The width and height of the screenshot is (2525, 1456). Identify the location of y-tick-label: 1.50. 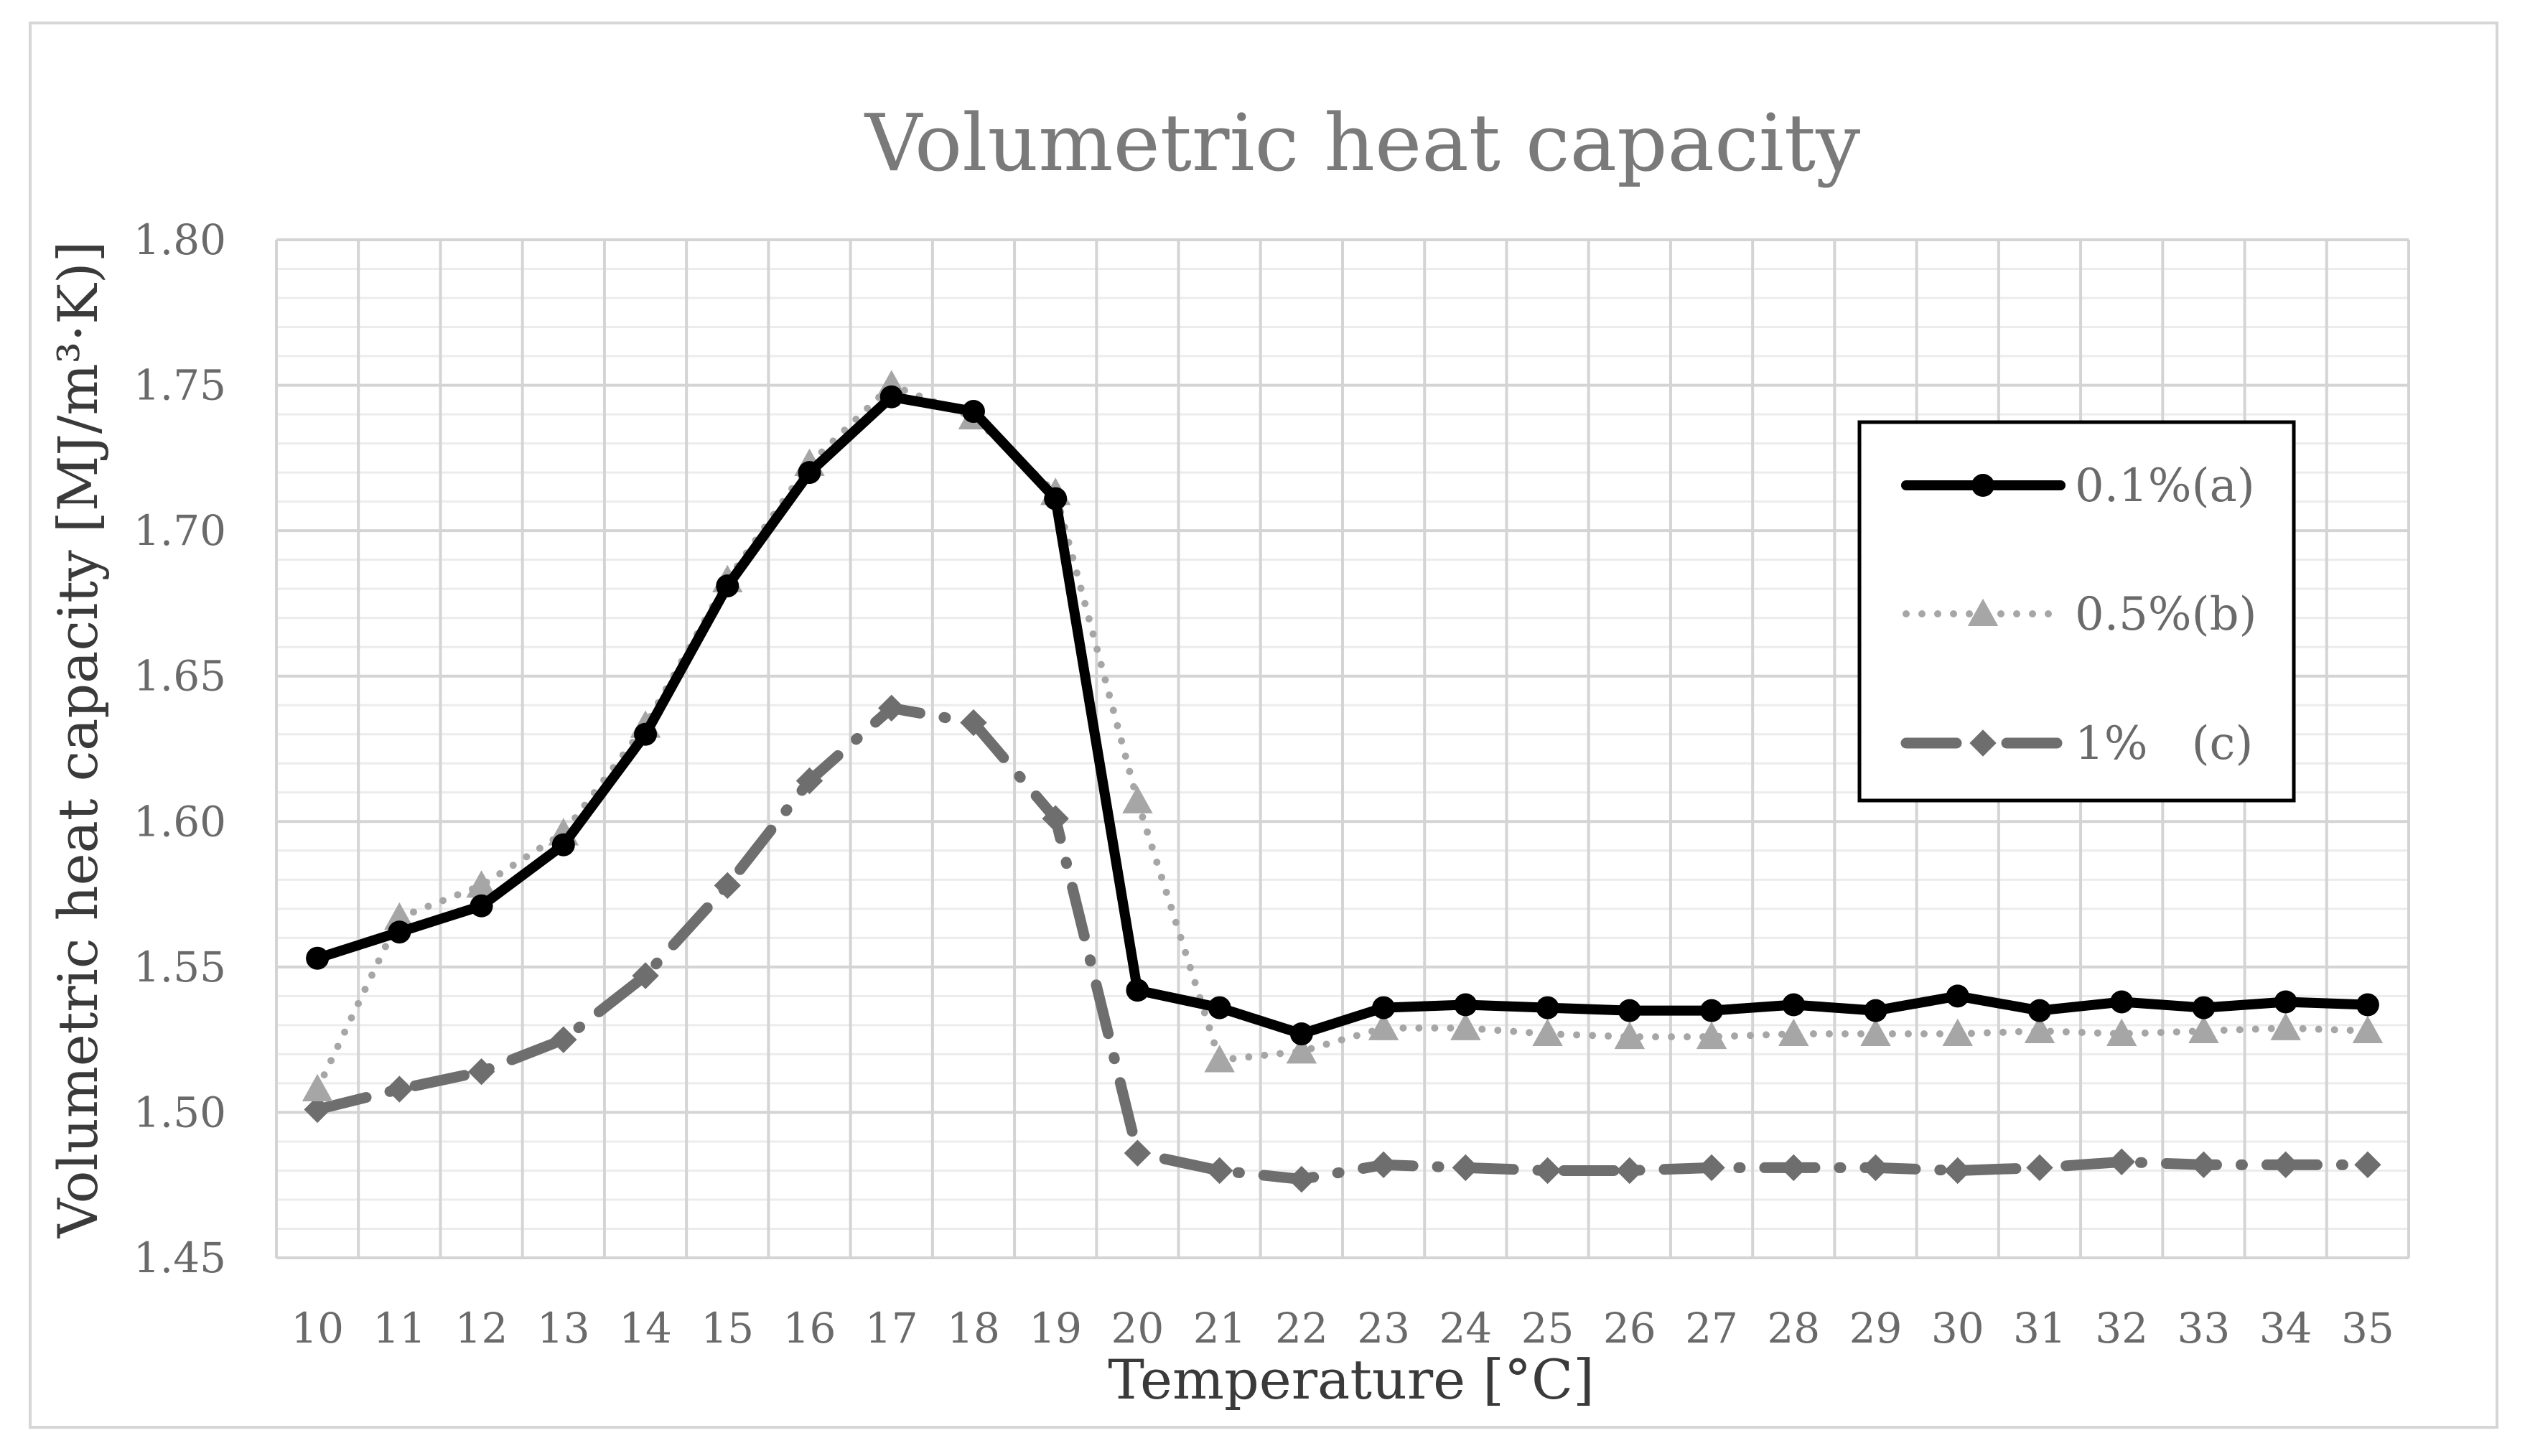
(180, 1112).